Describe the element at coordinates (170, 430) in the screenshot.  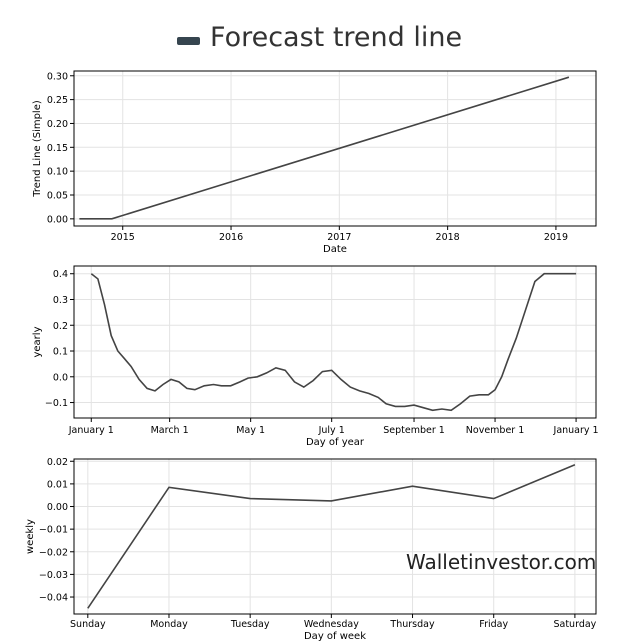
I see `yearly-xtick-label-1: March 1` at that location.